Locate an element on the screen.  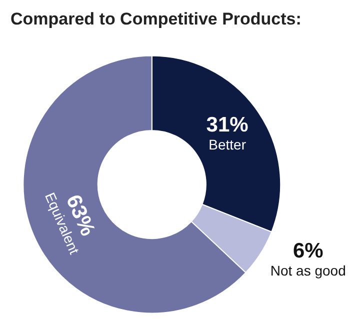
slice-label: Better is located at coordinates (227, 144).